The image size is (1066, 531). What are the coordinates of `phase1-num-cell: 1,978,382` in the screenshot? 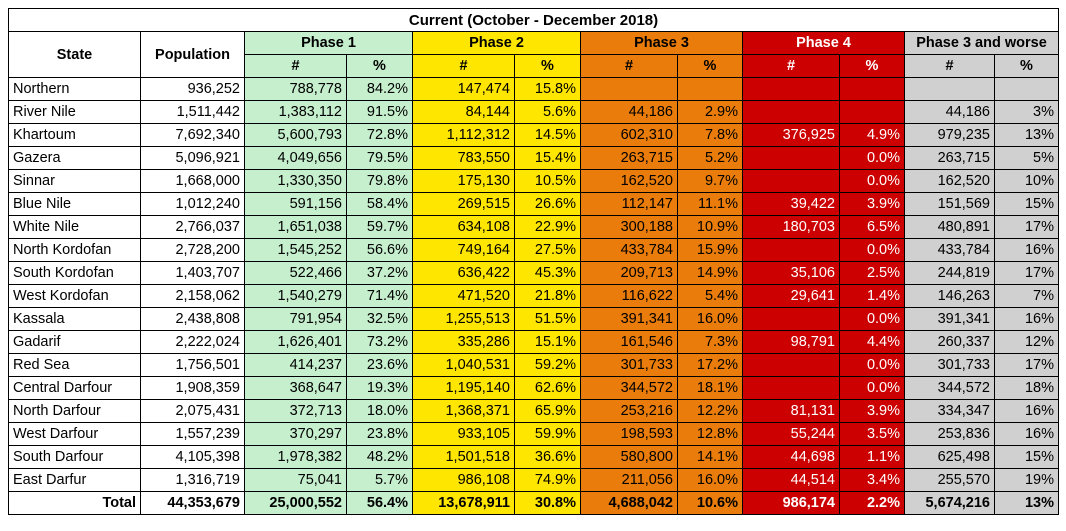 It's located at (295, 457).